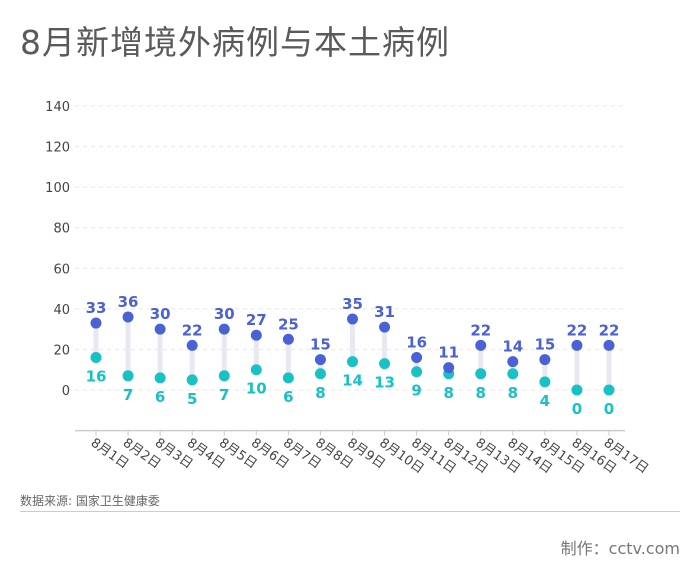  Describe the element at coordinates (352, 304) in the screenshot. I see `imported-label: 35` at that location.